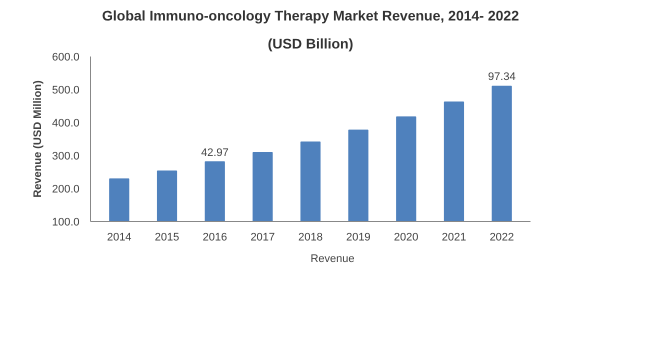 The image size is (650, 350). What do you see at coordinates (66, 156) in the screenshot?
I see `y-tick-label: 300.0` at bounding box center [66, 156].